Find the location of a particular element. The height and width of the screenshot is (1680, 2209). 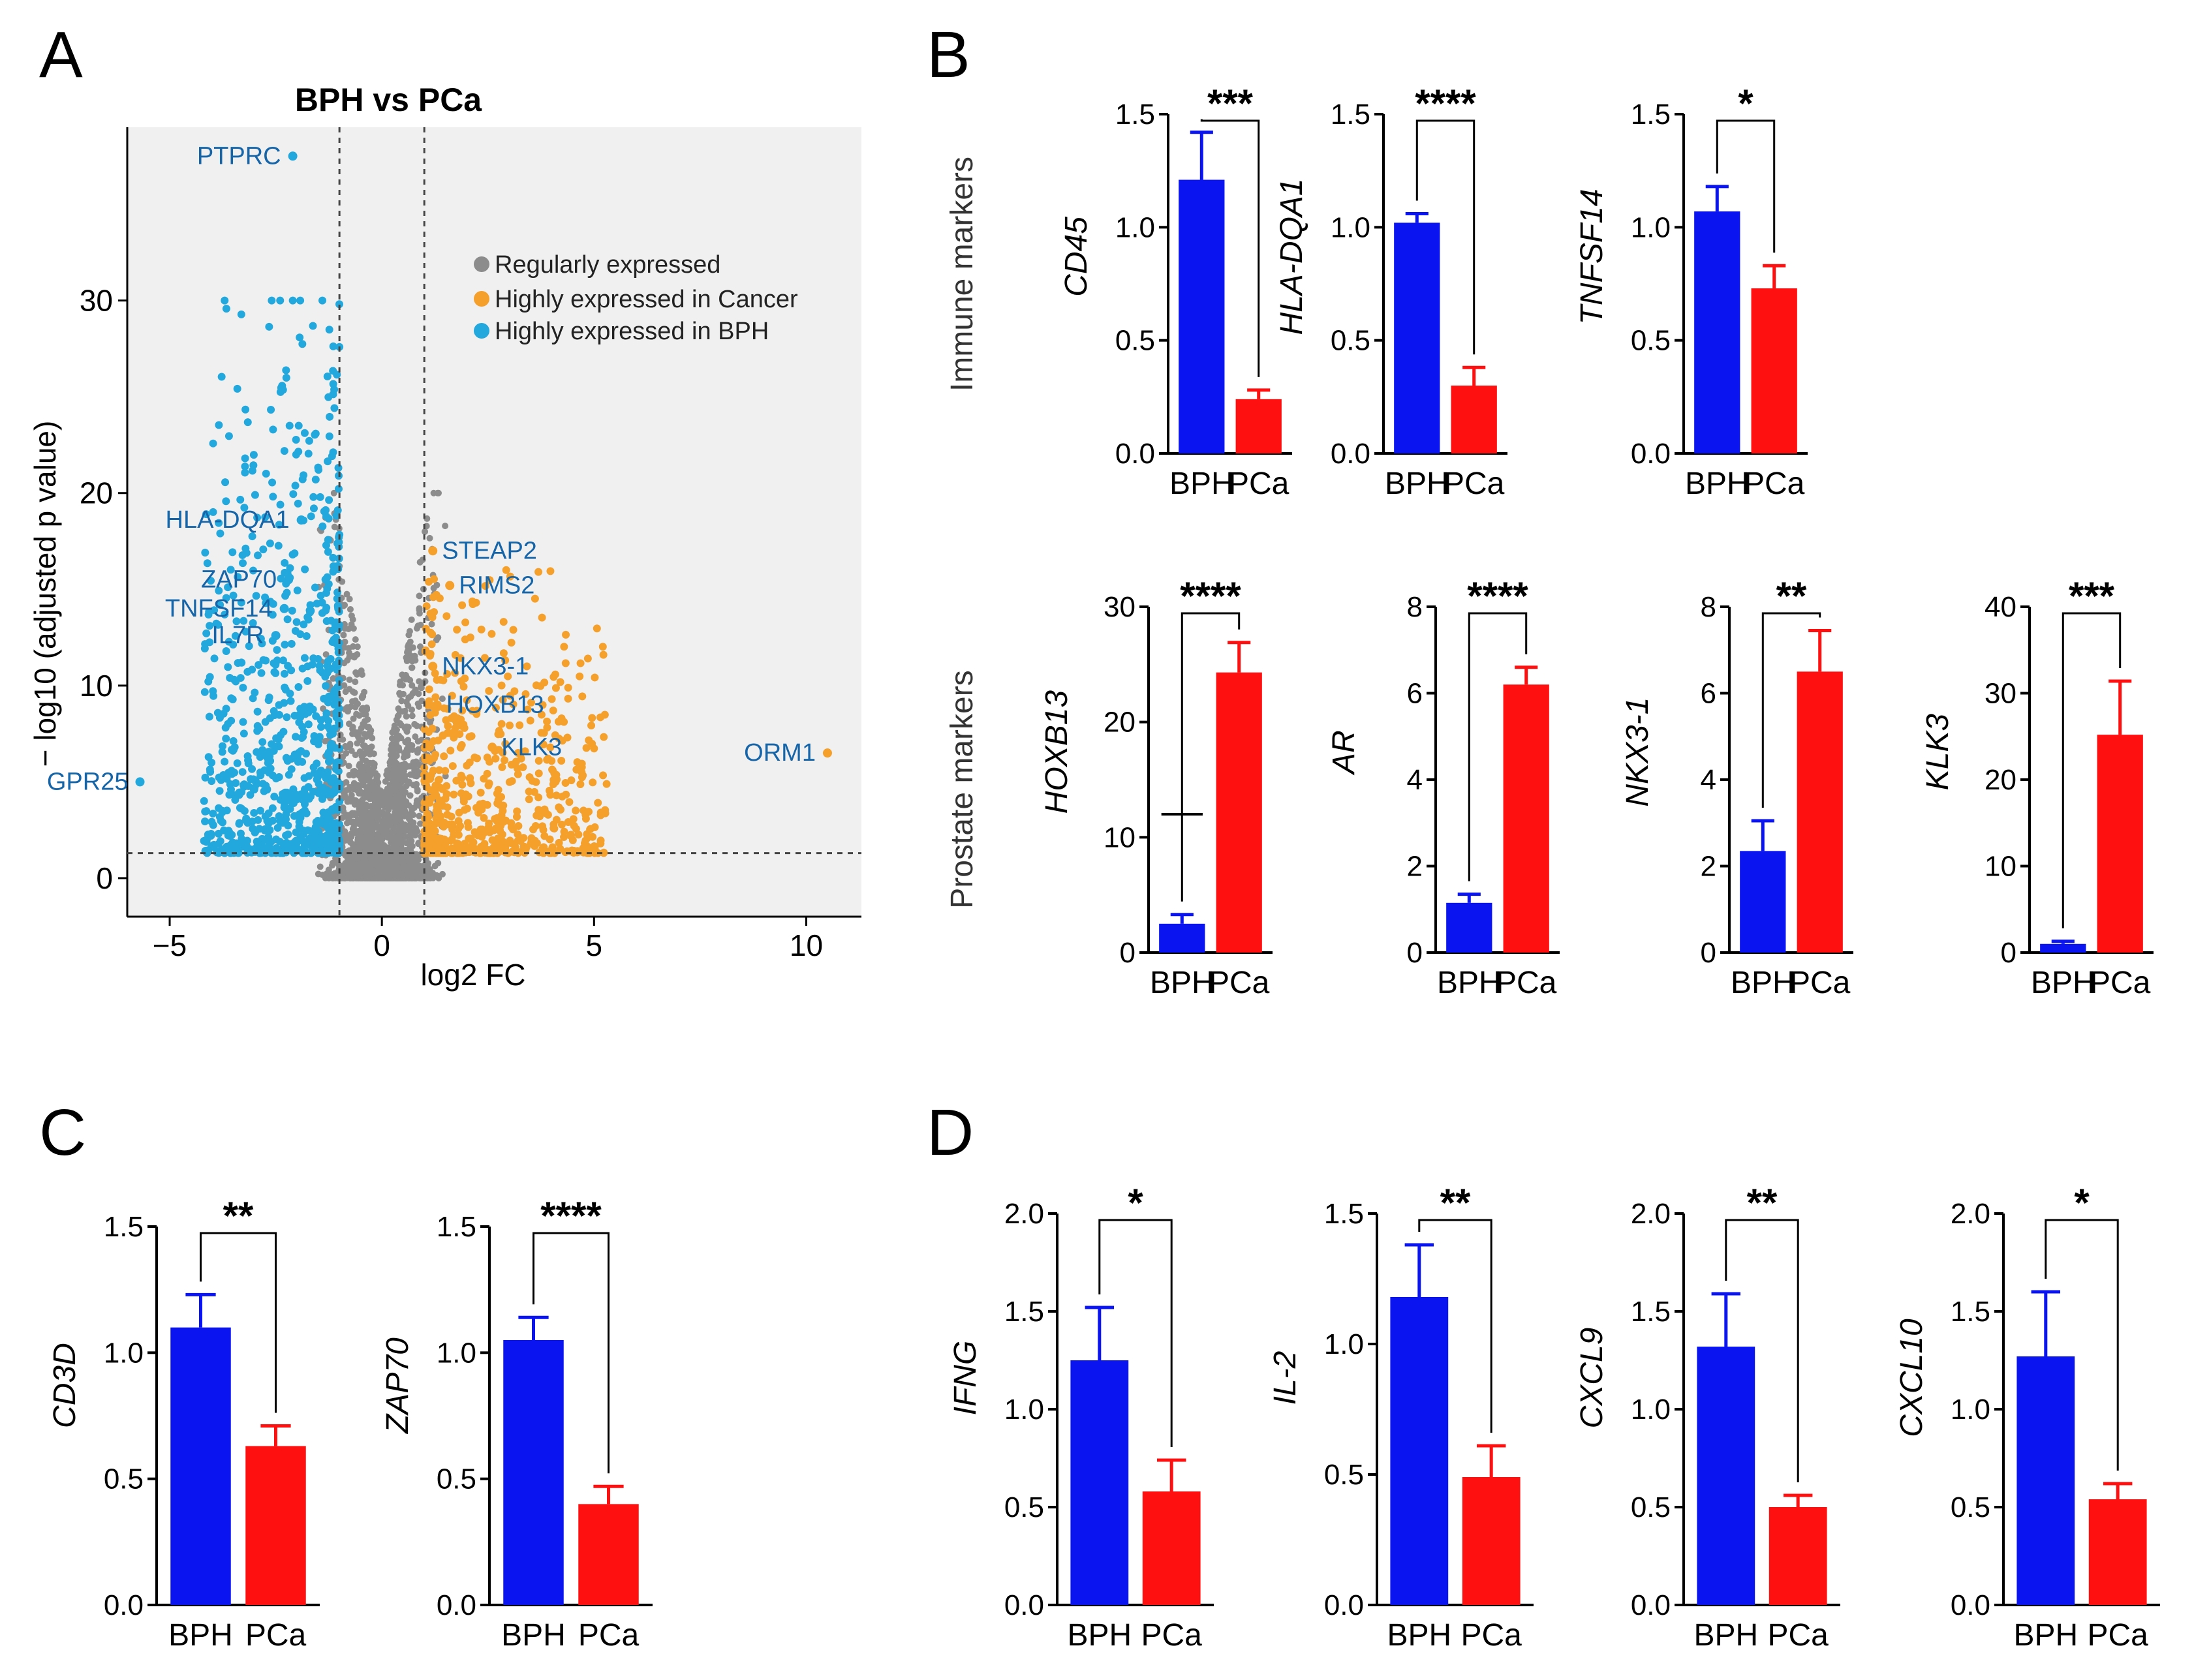

gene-label: CXCL10 is located at coordinates (1911, 1378).